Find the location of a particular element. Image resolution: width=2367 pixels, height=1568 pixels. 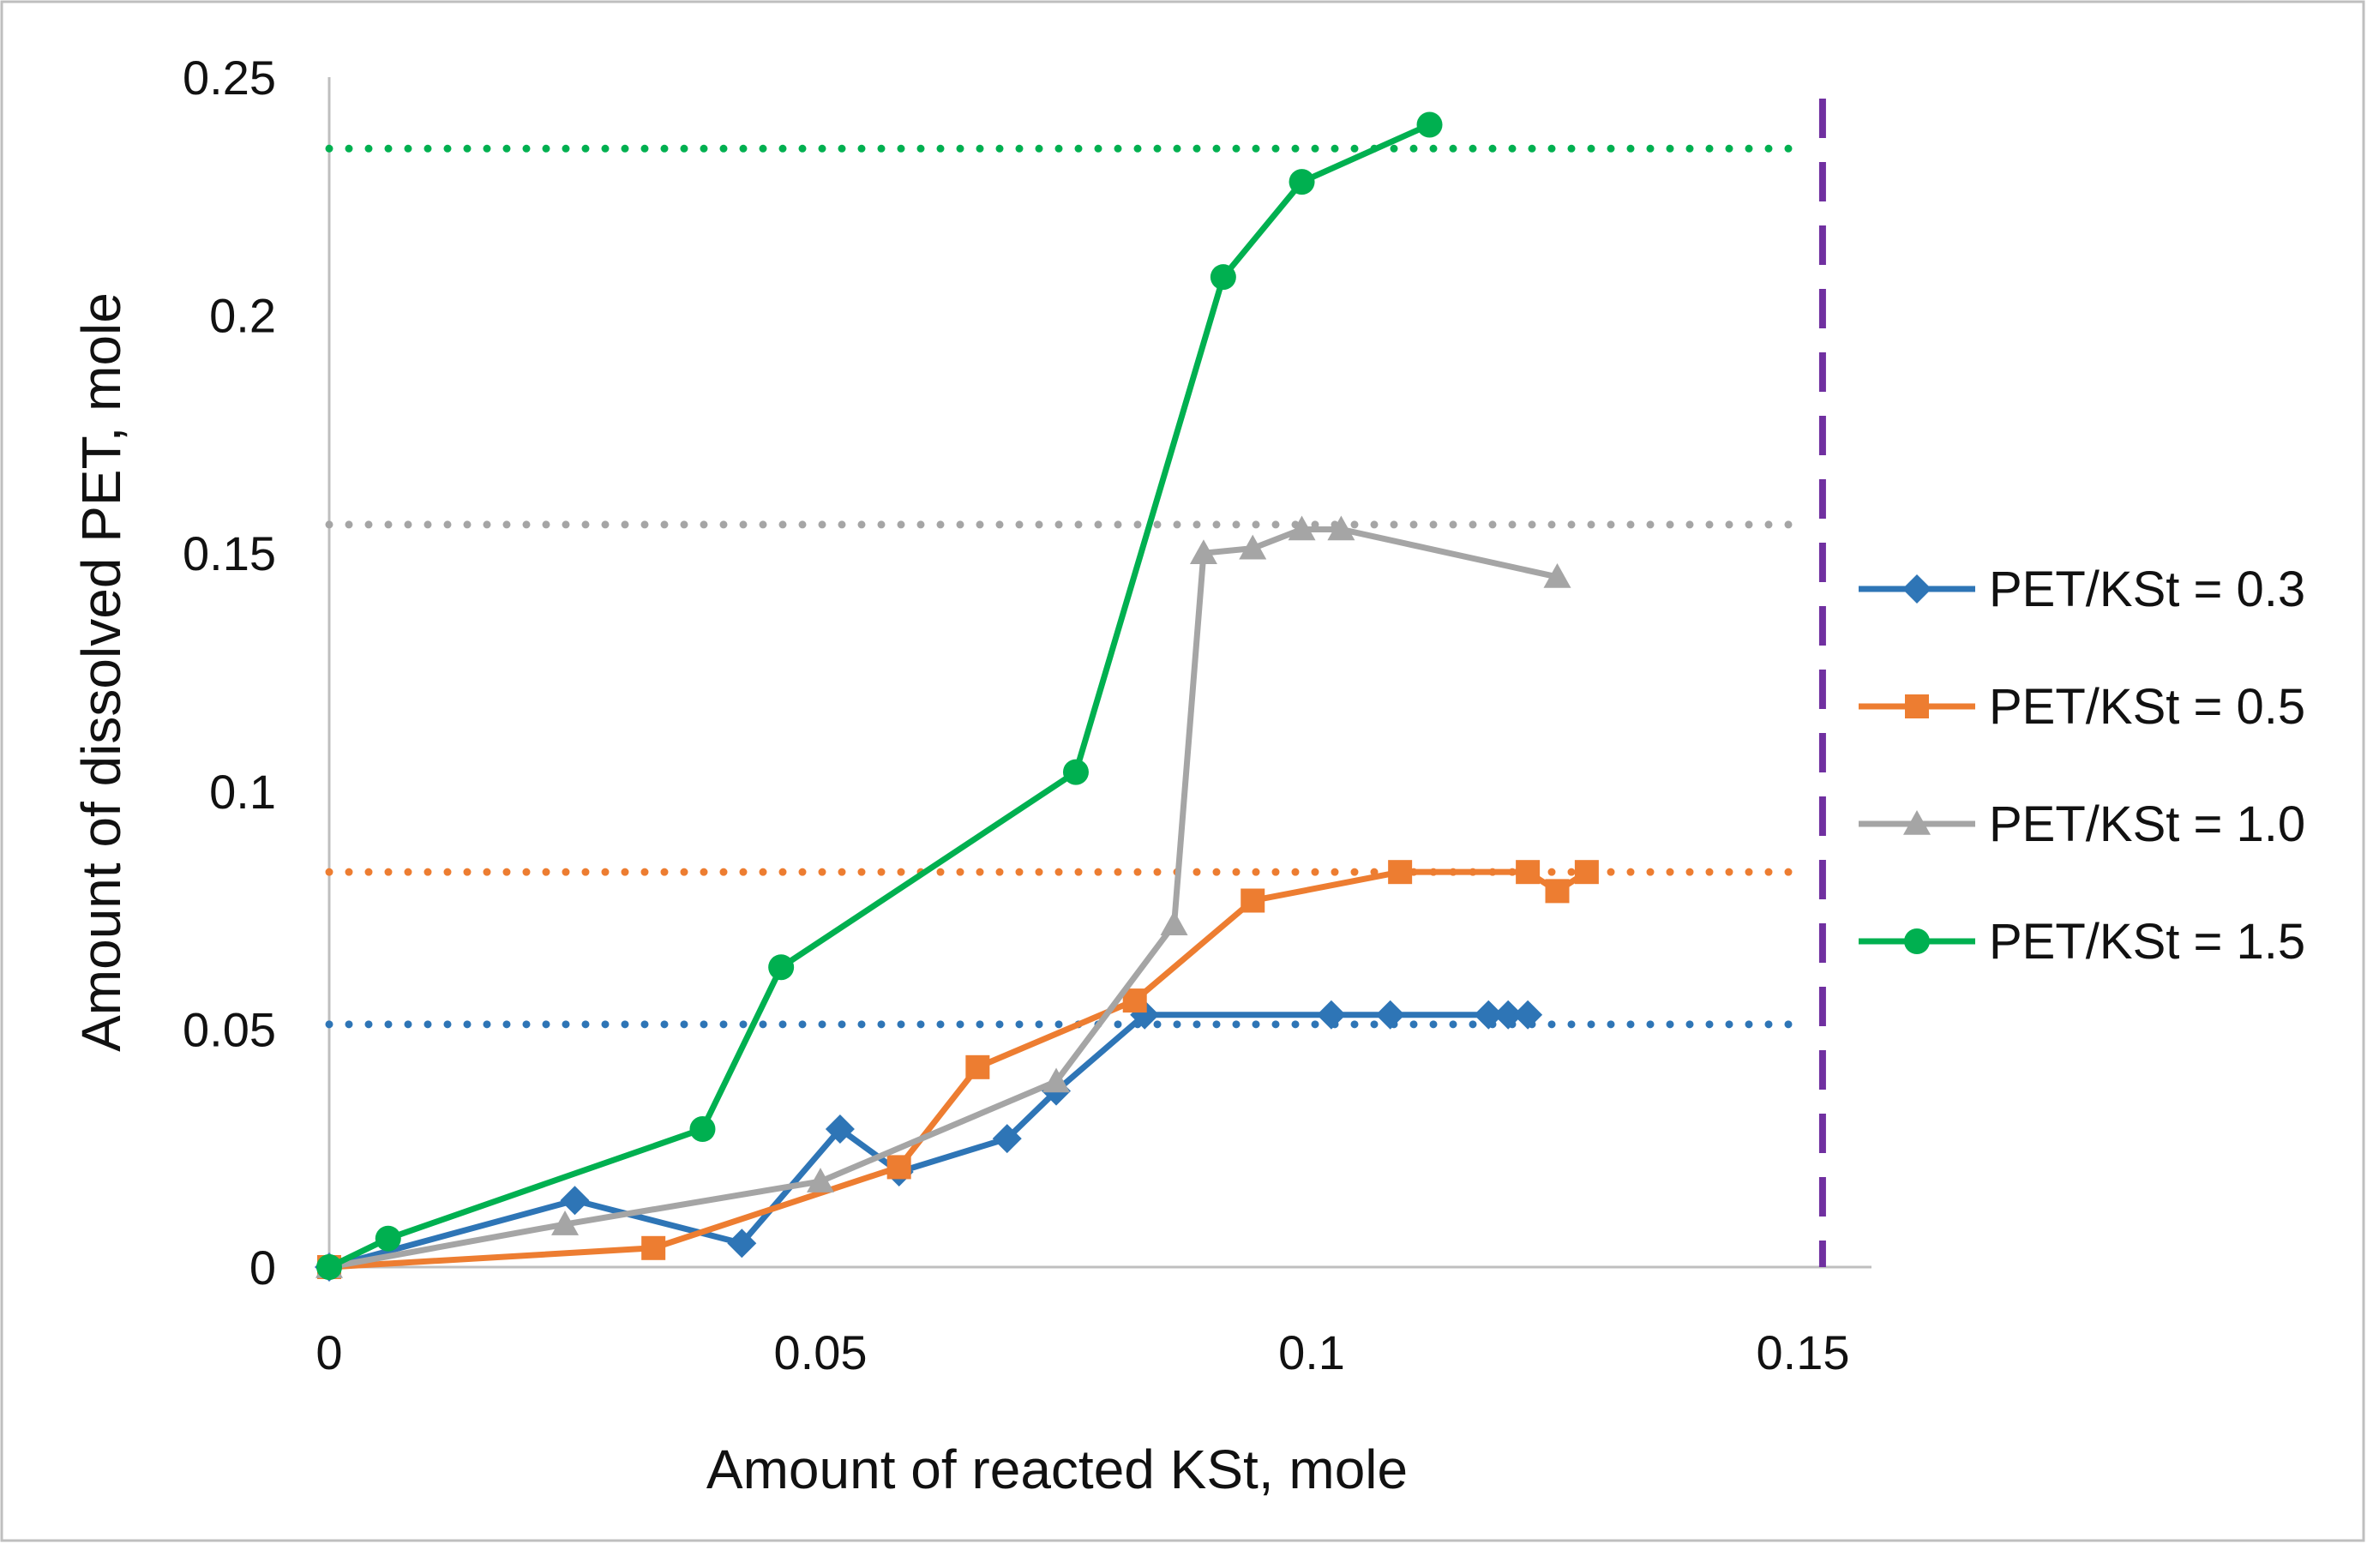

legend-label: PET/KSt = 0.5 is located at coordinates (2147, 707).